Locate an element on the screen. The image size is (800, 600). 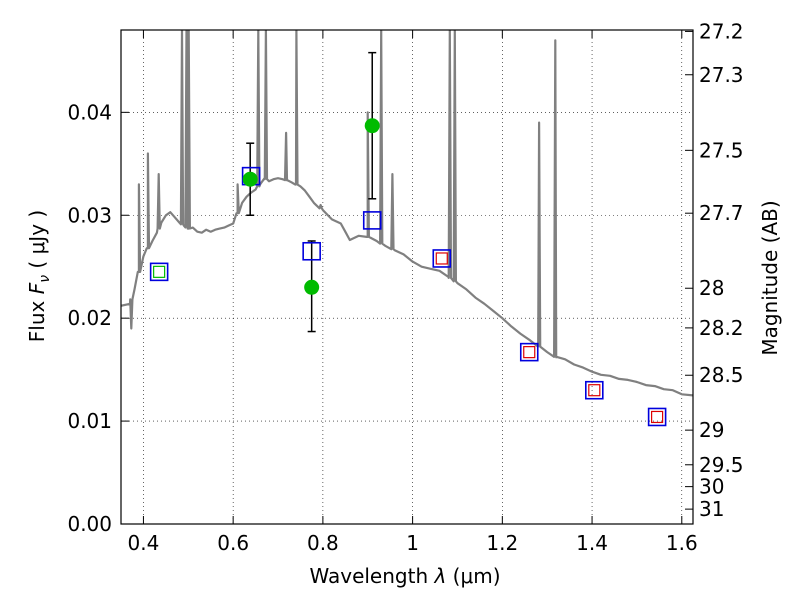
right-tick-label: 28 is located at coordinates (711, 288).